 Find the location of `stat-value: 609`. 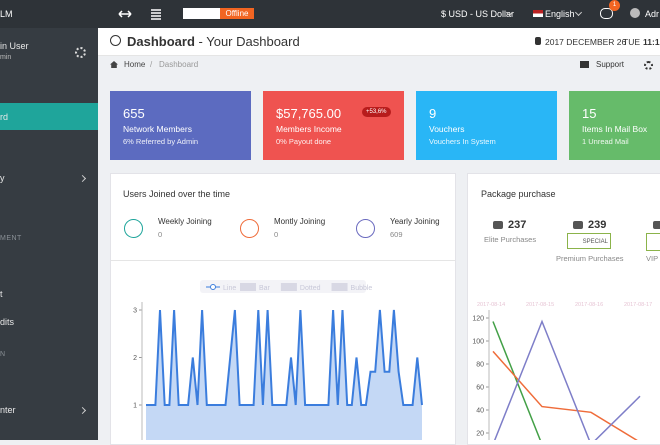

stat-value: 609 is located at coordinates (396, 234).